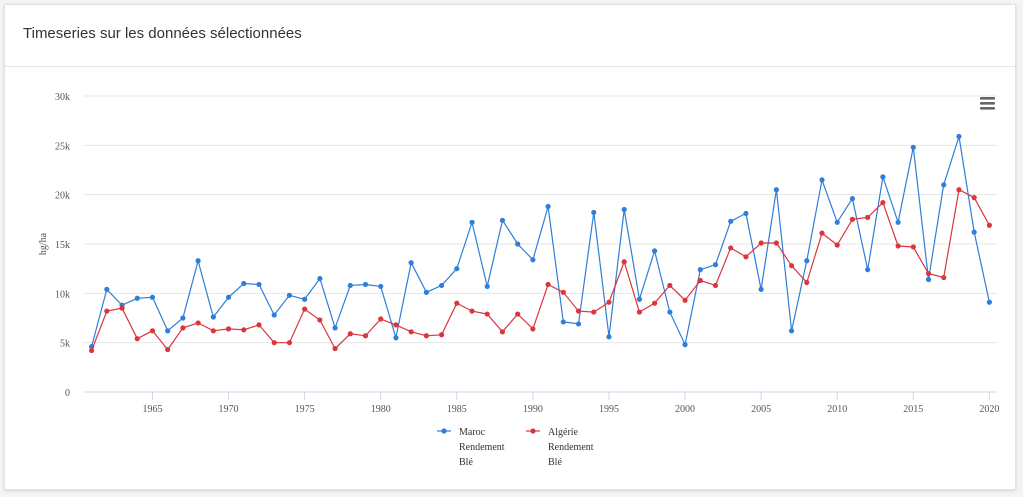  I want to click on x-tick-label: 2020, so click(989, 409).